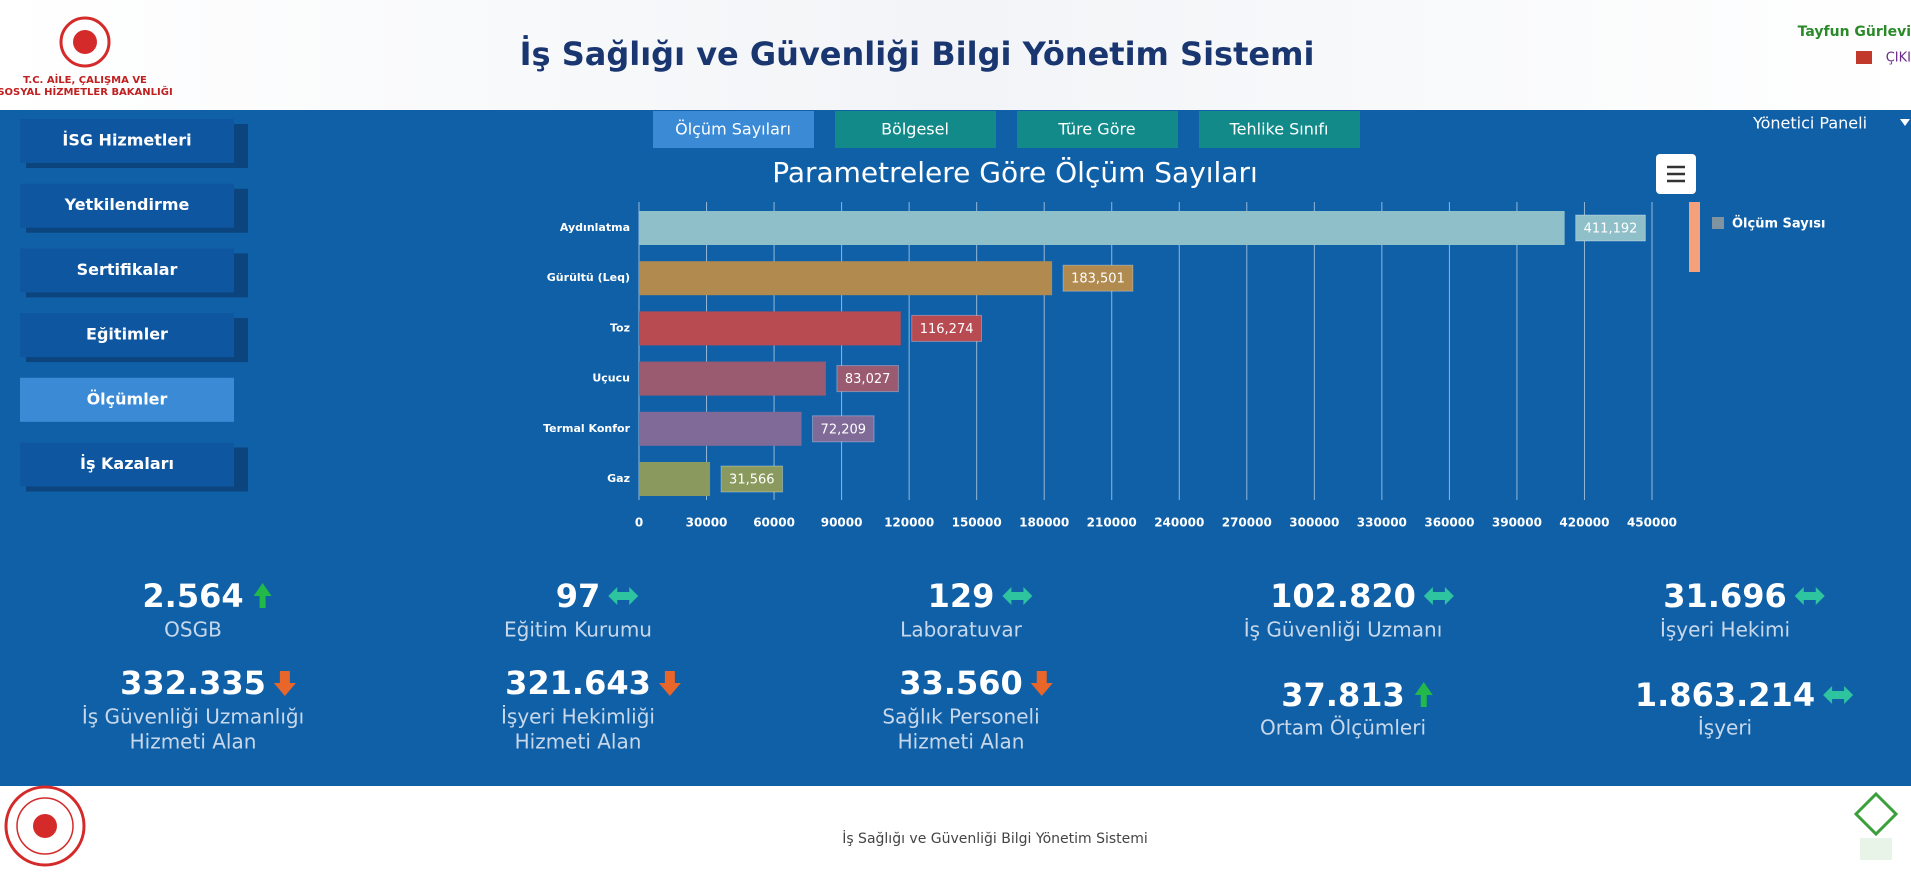 The image size is (1911, 883). What do you see at coordinates (1898, 58) in the screenshot?
I see `logout: ÇIKI` at bounding box center [1898, 58].